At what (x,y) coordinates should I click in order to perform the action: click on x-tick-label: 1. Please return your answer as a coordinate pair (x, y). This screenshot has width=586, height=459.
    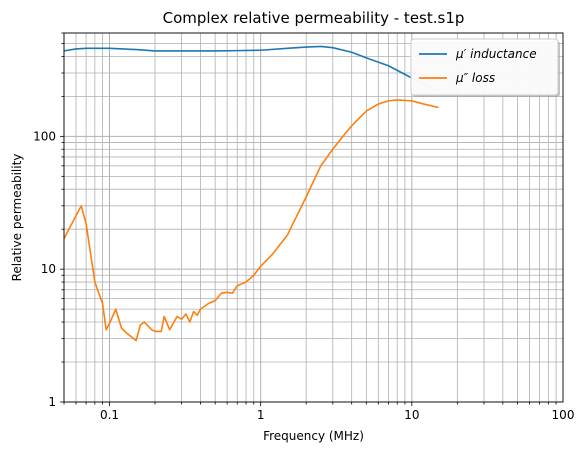
    Looking at the image, I should click on (261, 415).